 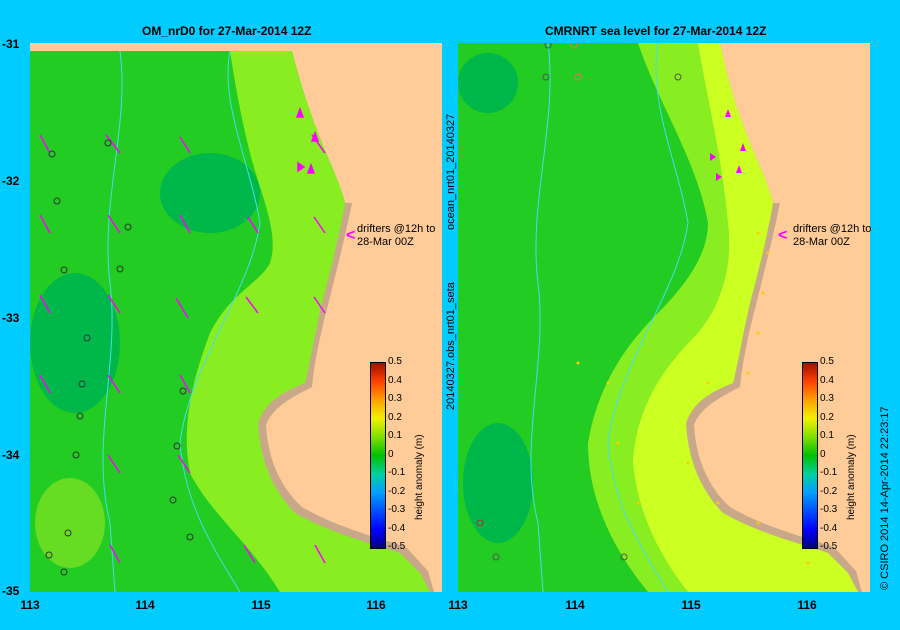 I want to click on float-markers, so click(x=119, y=357).